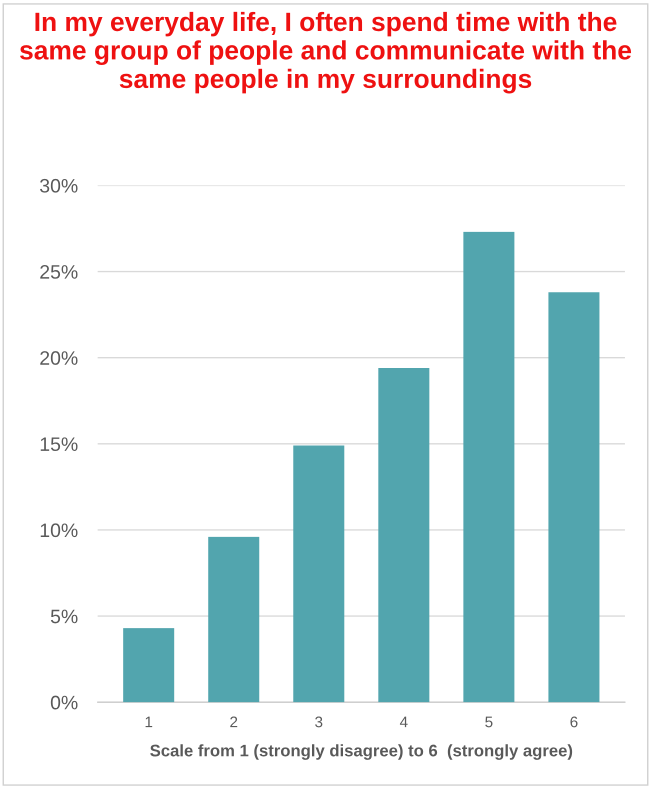 The image size is (651, 789). I want to click on y-tick-label: 15%, so click(59, 444).